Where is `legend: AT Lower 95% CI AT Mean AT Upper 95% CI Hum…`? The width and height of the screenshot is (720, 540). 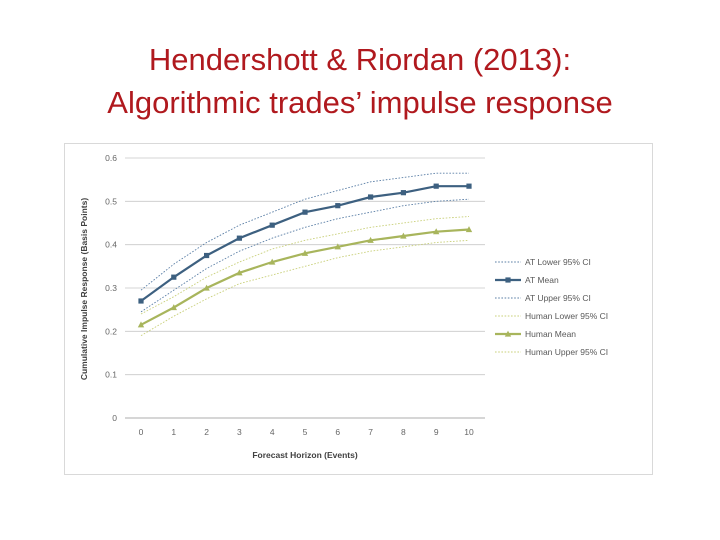 legend: AT Lower 95% CI AT Mean AT Upper 95% CI Hum… is located at coordinates (551, 307).